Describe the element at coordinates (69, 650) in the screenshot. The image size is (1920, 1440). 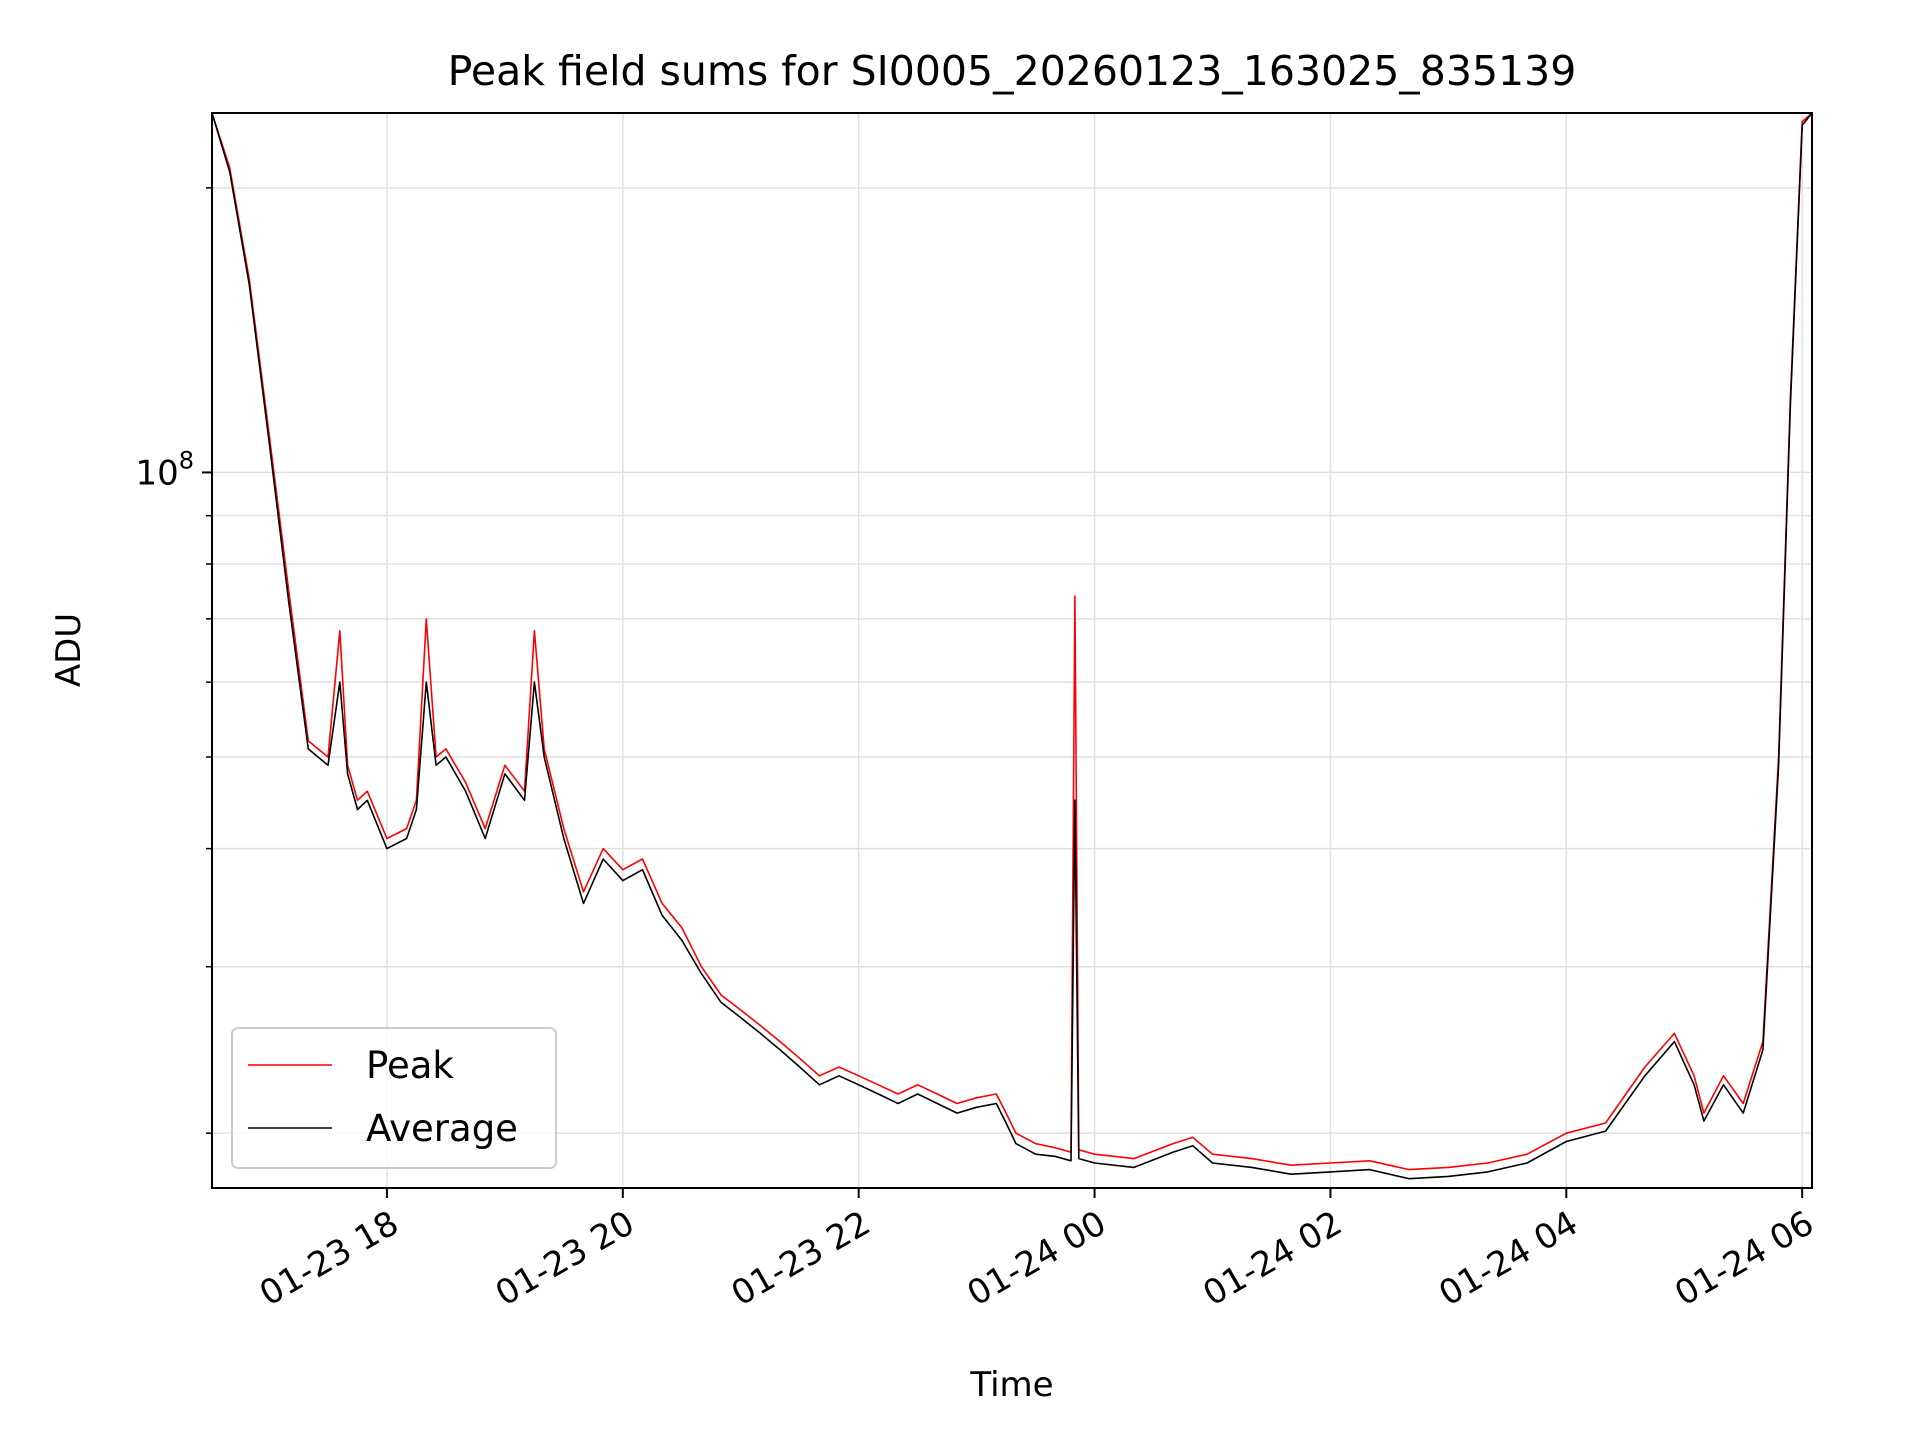
I see `y-axis-label: ADU` at that location.